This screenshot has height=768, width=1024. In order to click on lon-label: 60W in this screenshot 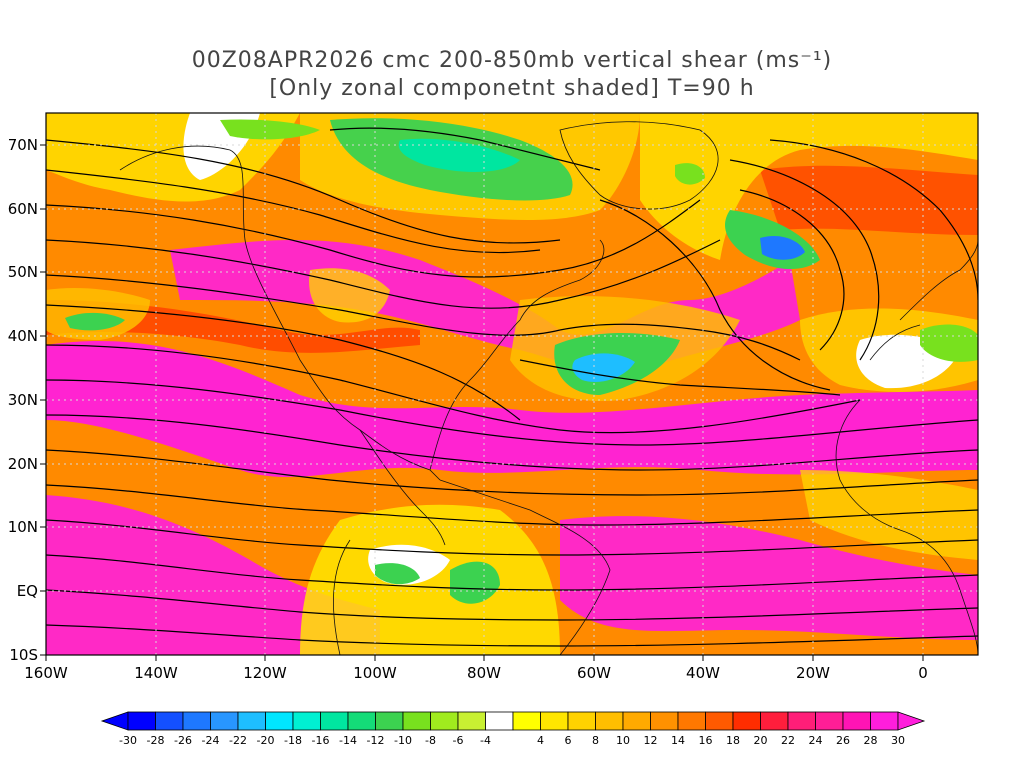, I will do `click(594, 673)`.